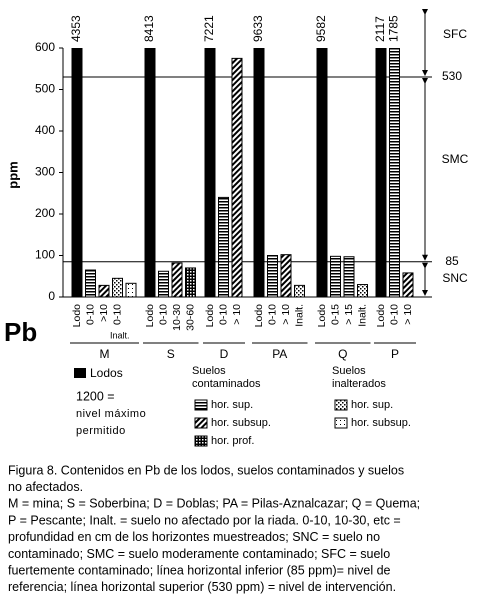 Image resolution: width=481 pixels, height=600 pixels. What do you see at coordinates (455, 34) in the screenshot?
I see `zone-label: SFC` at bounding box center [455, 34].